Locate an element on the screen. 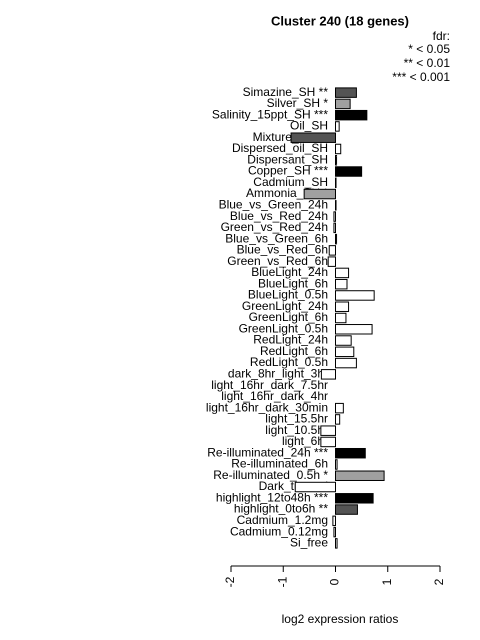 The height and width of the screenshot is (640, 480). x-tick-label: 0 is located at coordinates (335, 581).